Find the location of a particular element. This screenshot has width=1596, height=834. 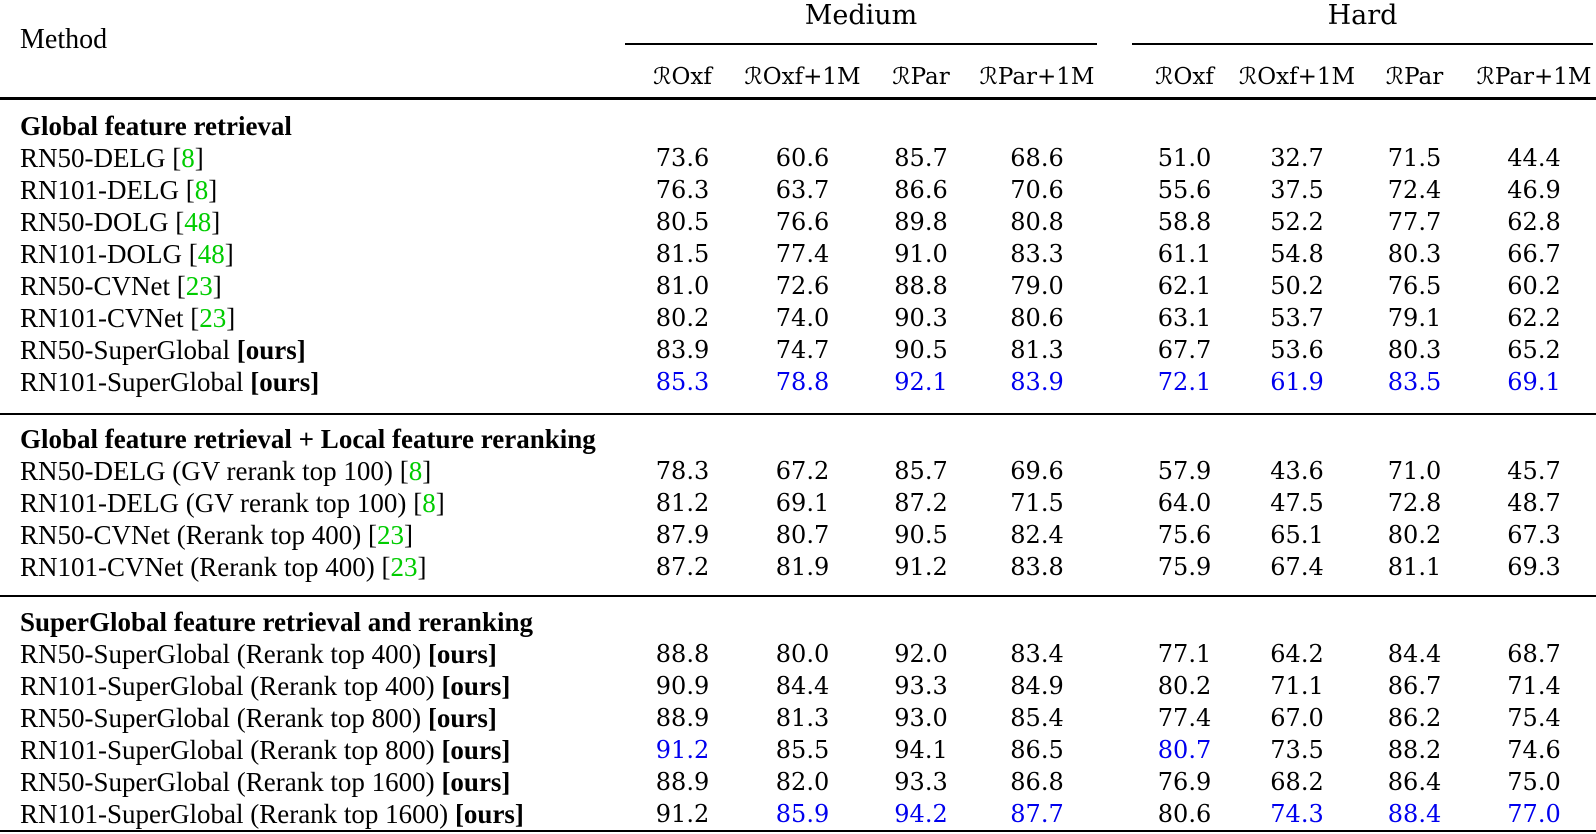

group-header-hard: Hard is located at coordinates (1362, 15).